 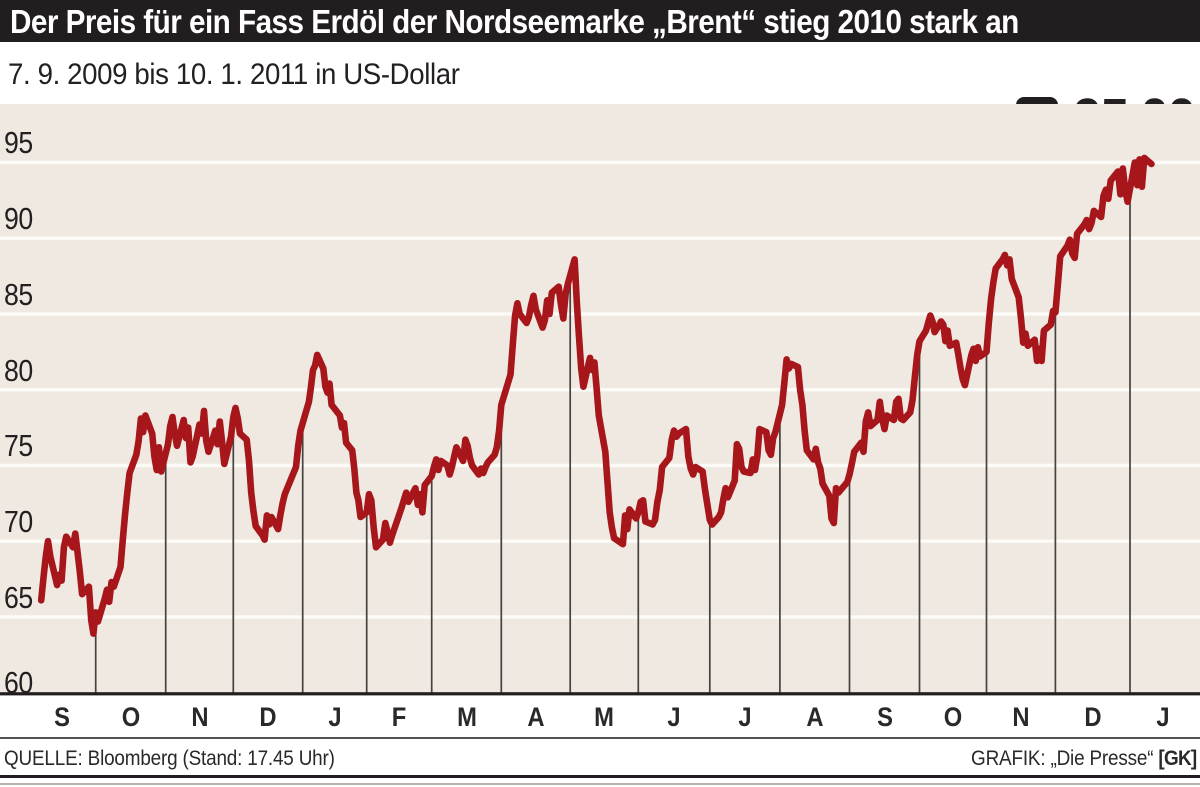 I want to click on x-axis-month-label: F, so click(x=399, y=717).